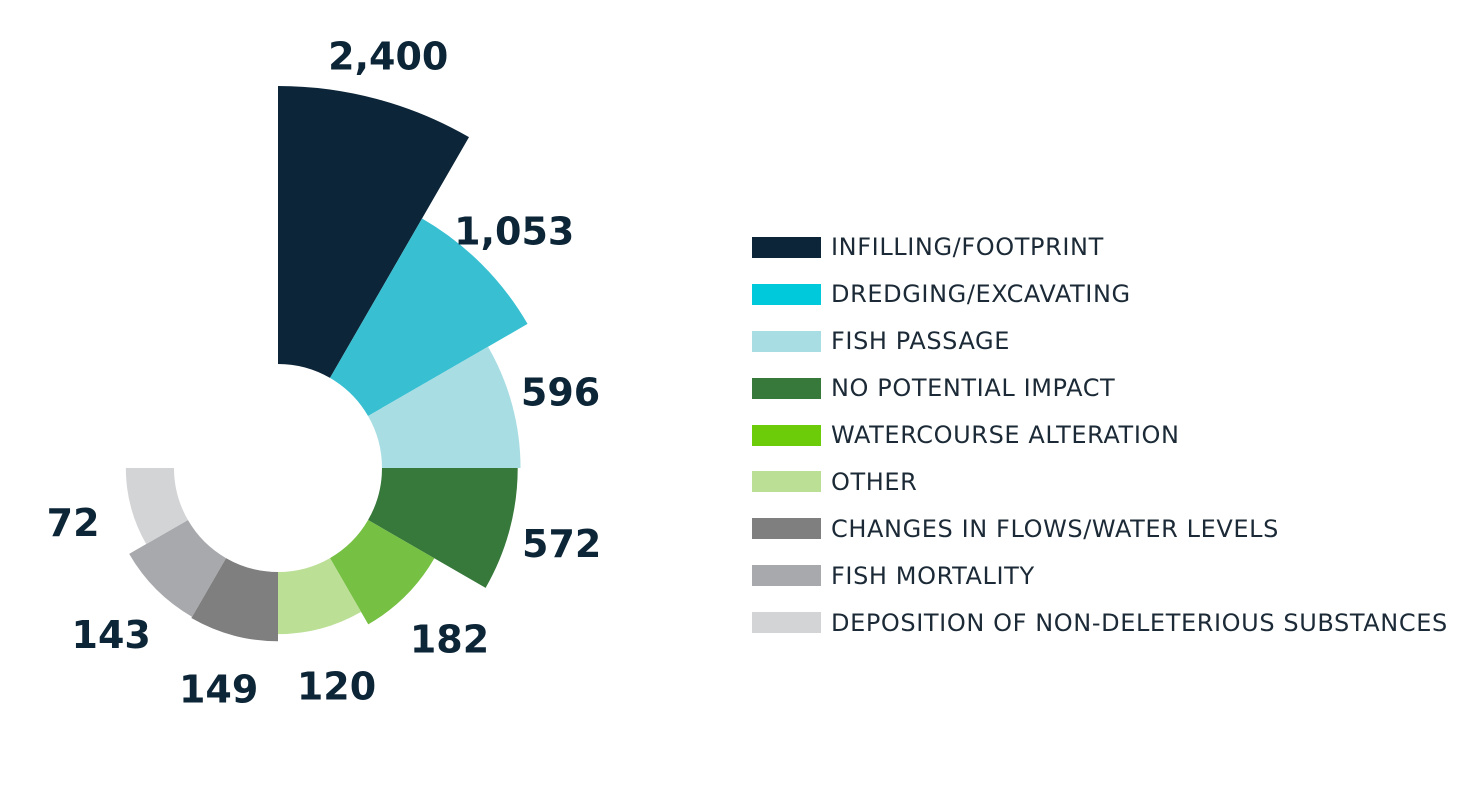  I want to click on legend-label: INFILLING/FOOTPRINT, so click(967, 247).